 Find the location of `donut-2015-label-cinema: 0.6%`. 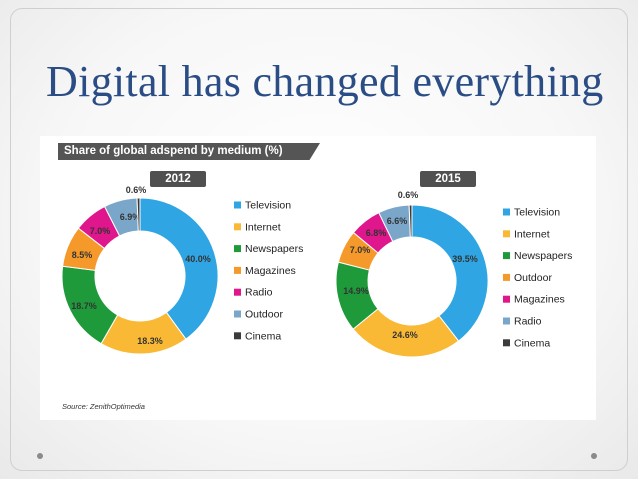

donut-2015-label-cinema: 0.6% is located at coordinates (408, 195).